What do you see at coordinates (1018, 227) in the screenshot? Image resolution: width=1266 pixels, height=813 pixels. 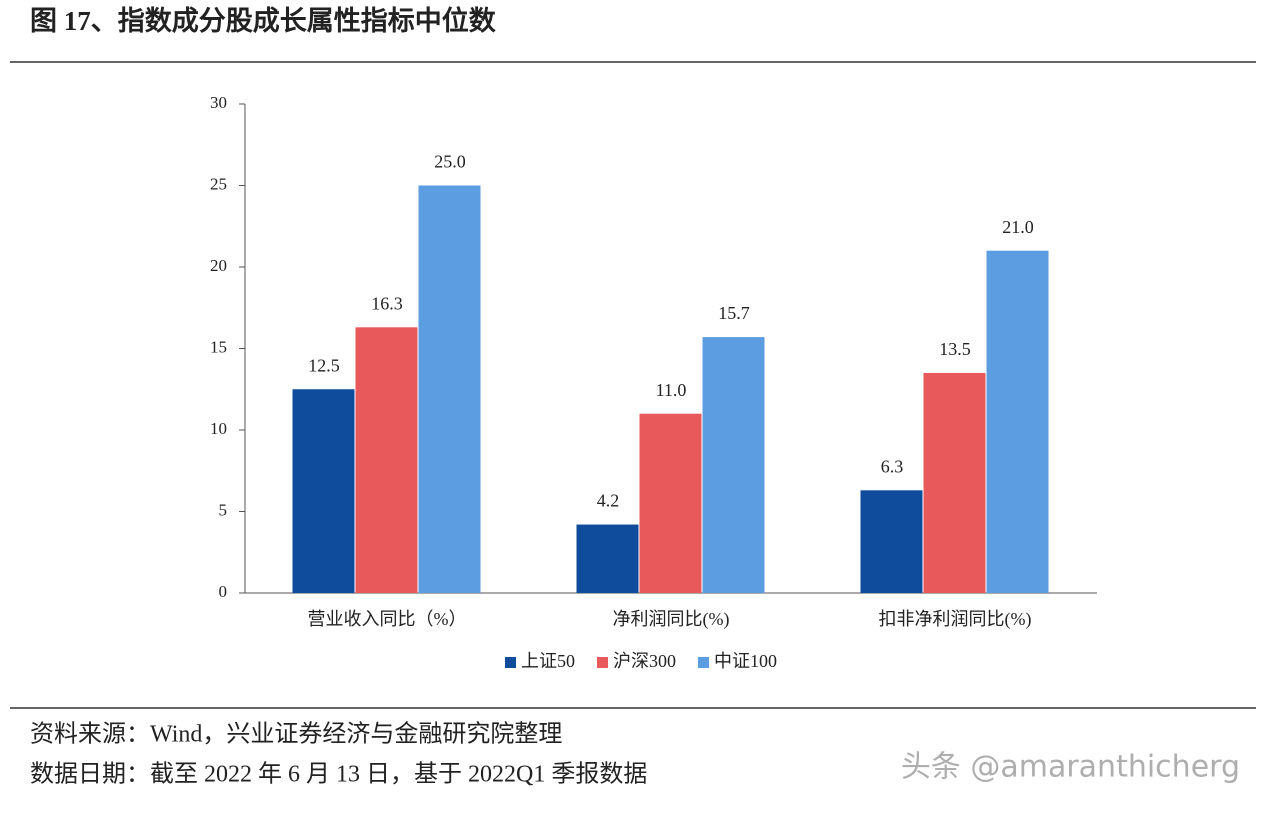 I see `value-label: 21.0` at bounding box center [1018, 227].